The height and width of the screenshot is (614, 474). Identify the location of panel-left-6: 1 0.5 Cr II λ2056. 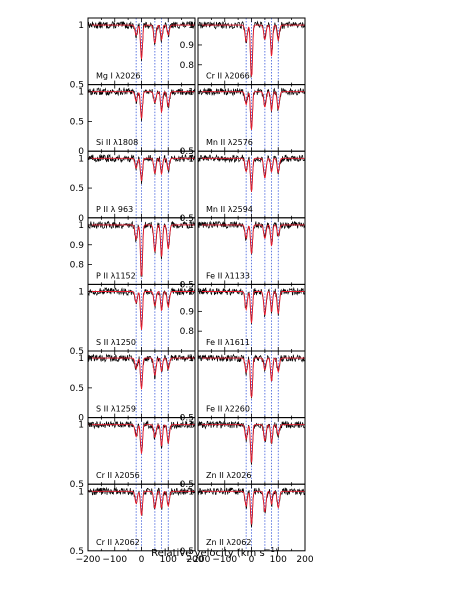
(133, 453).